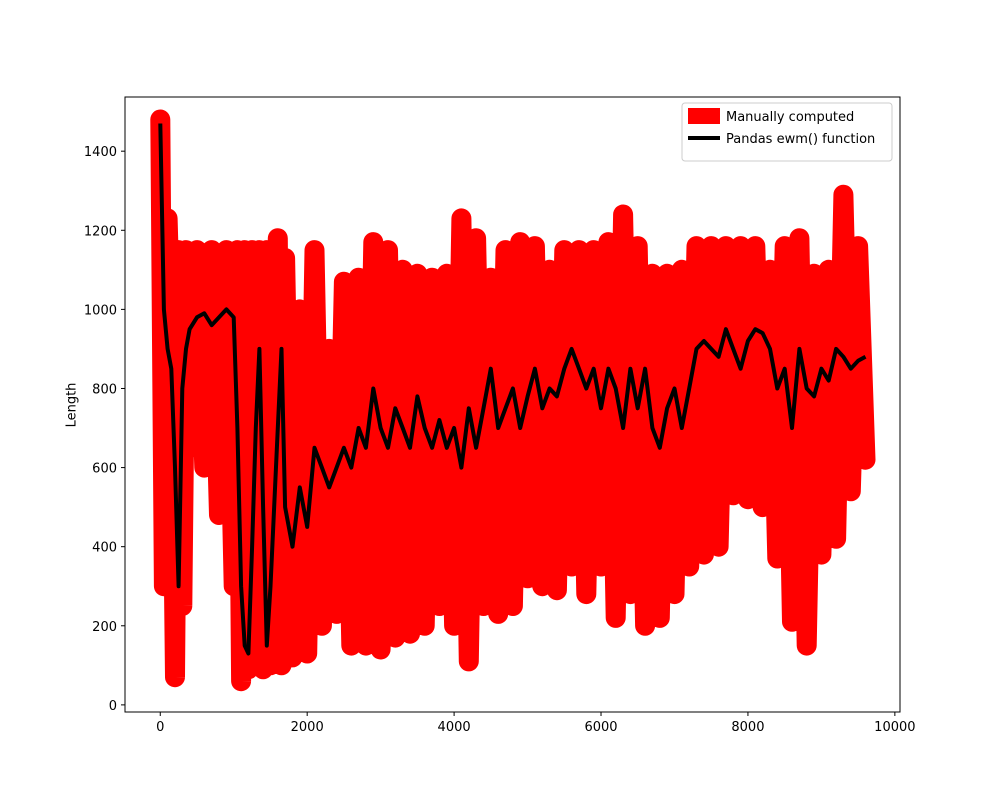 This screenshot has height=800, width=1000. I want to click on y-tick-label: 200, so click(104, 627).